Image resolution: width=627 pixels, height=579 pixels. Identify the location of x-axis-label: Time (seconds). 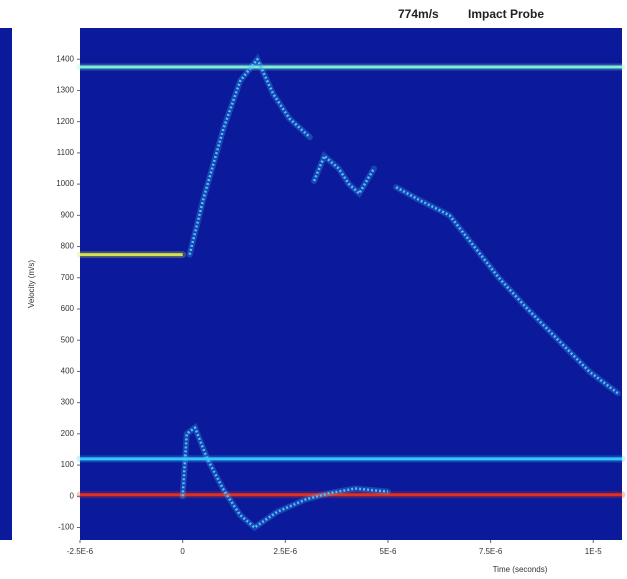
(520, 569).